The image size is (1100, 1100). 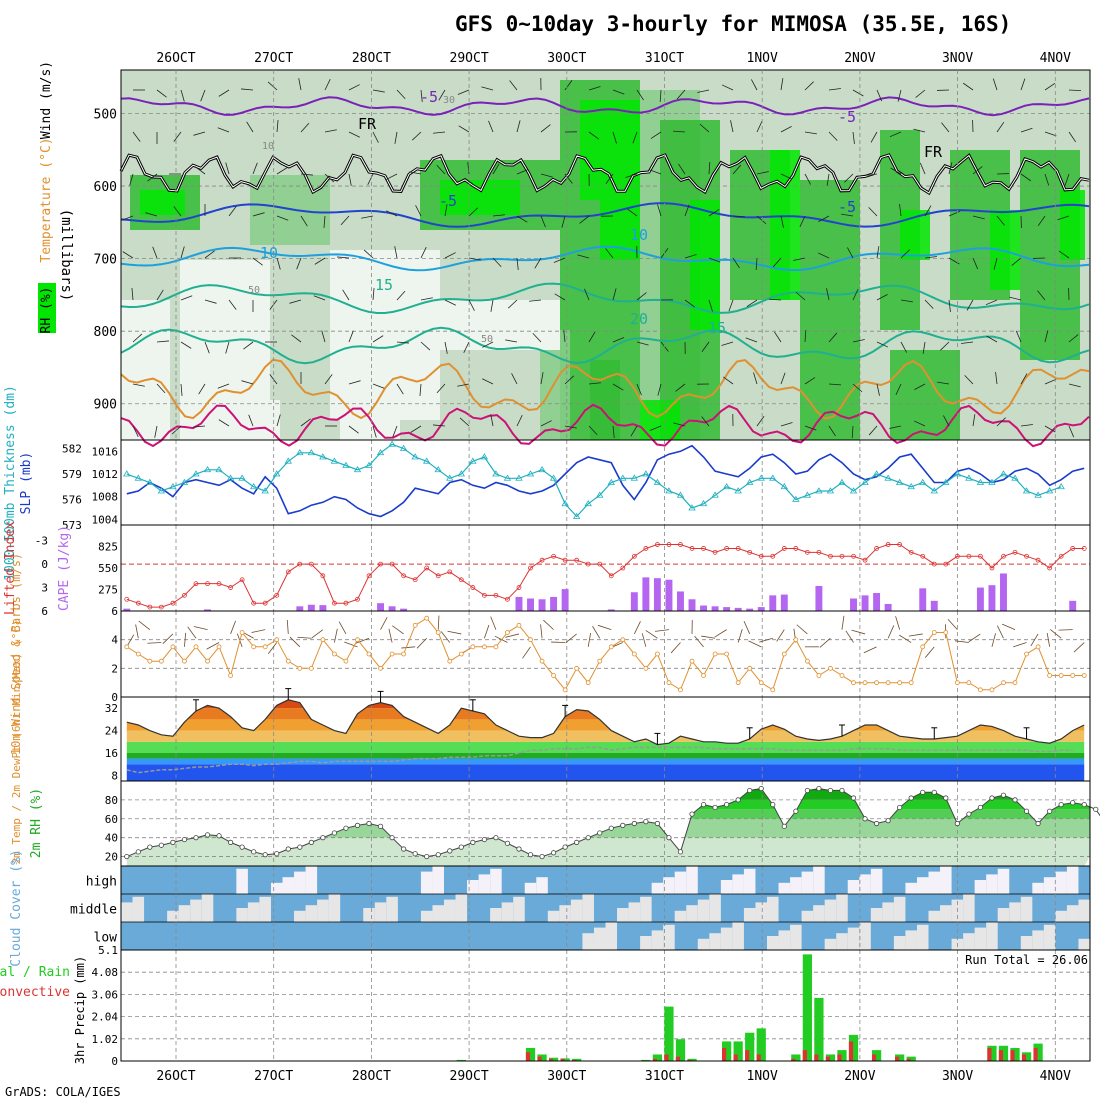 What do you see at coordinates (105, 972) in the screenshot?
I see `precip-tick-label: 4.08` at bounding box center [105, 972].